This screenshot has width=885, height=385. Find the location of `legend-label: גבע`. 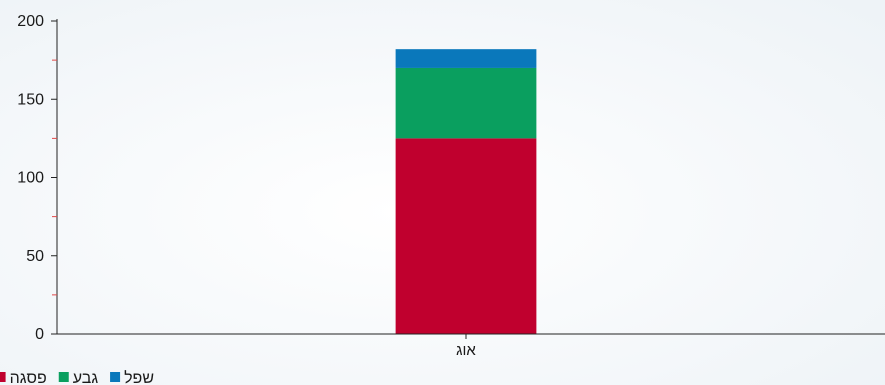

legend-label: גבע is located at coordinates (86, 377).